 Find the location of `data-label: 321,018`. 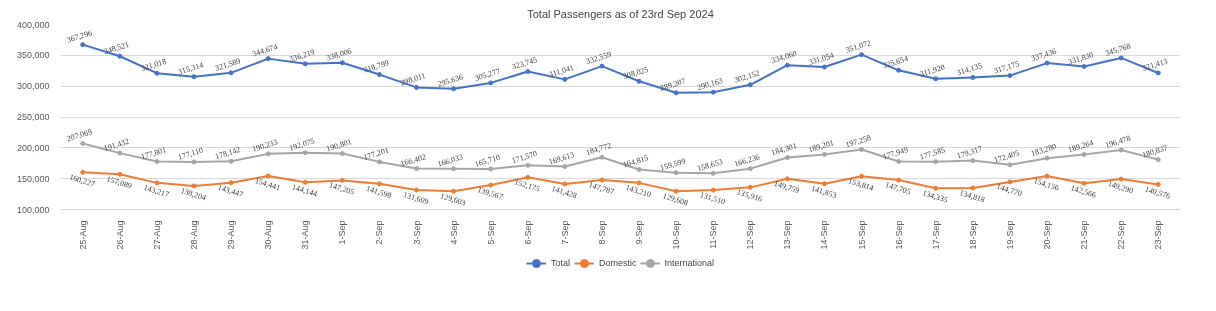

data-label: 321,018 is located at coordinates (153, 65).